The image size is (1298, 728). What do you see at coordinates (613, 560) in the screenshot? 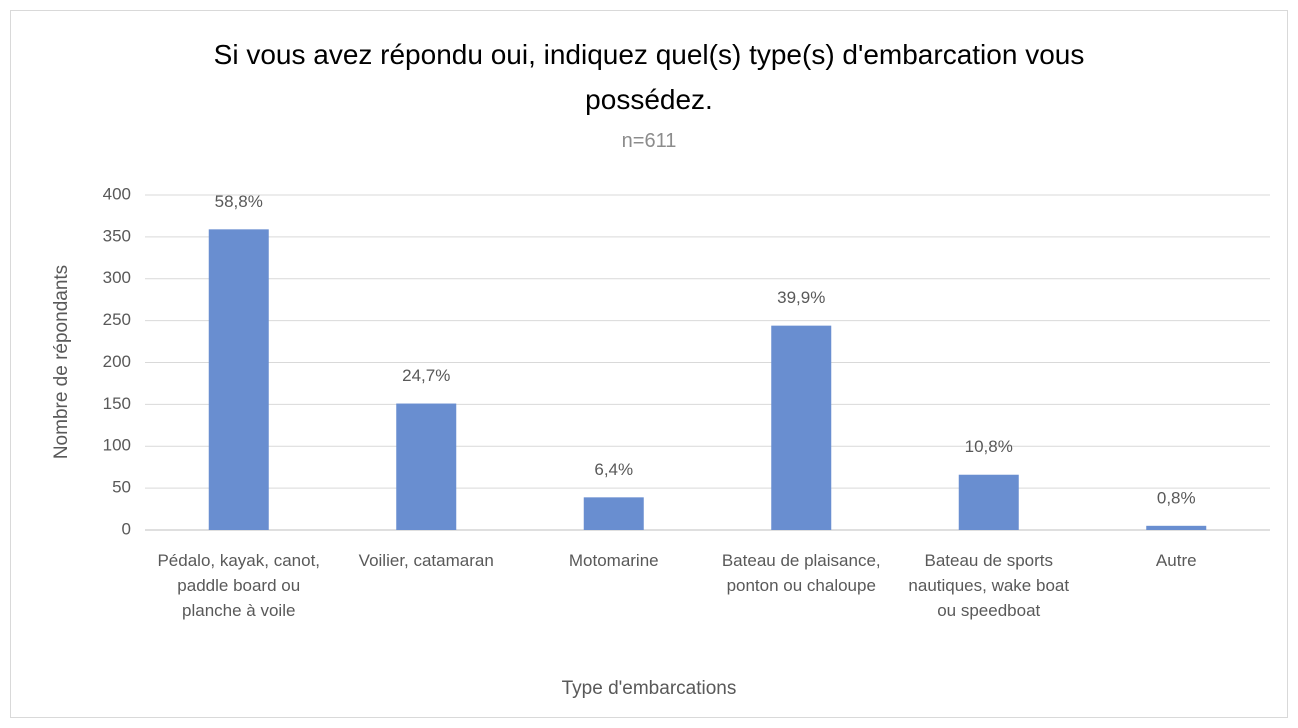
I see `x-tick-label: Motomarine` at bounding box center [613, 560].